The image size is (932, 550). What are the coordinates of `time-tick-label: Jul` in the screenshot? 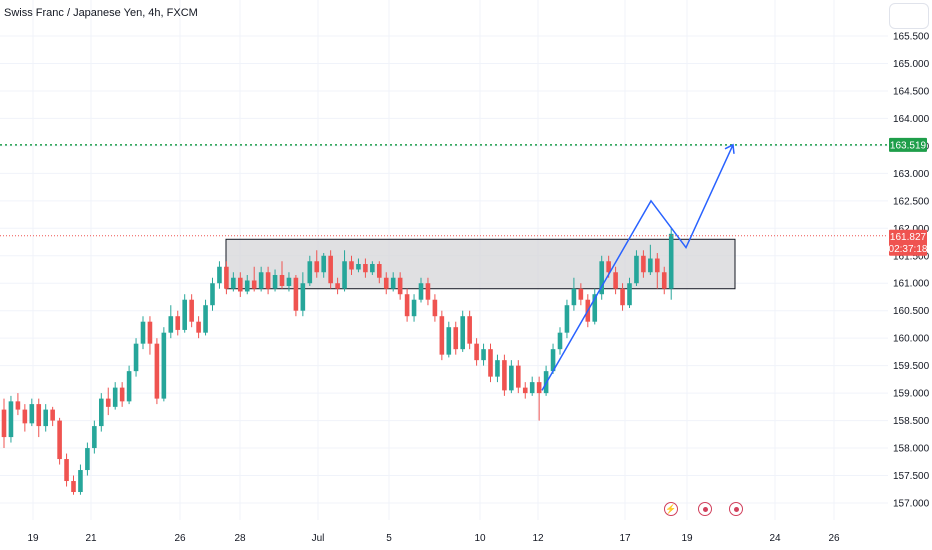 It's located at (318, 538).